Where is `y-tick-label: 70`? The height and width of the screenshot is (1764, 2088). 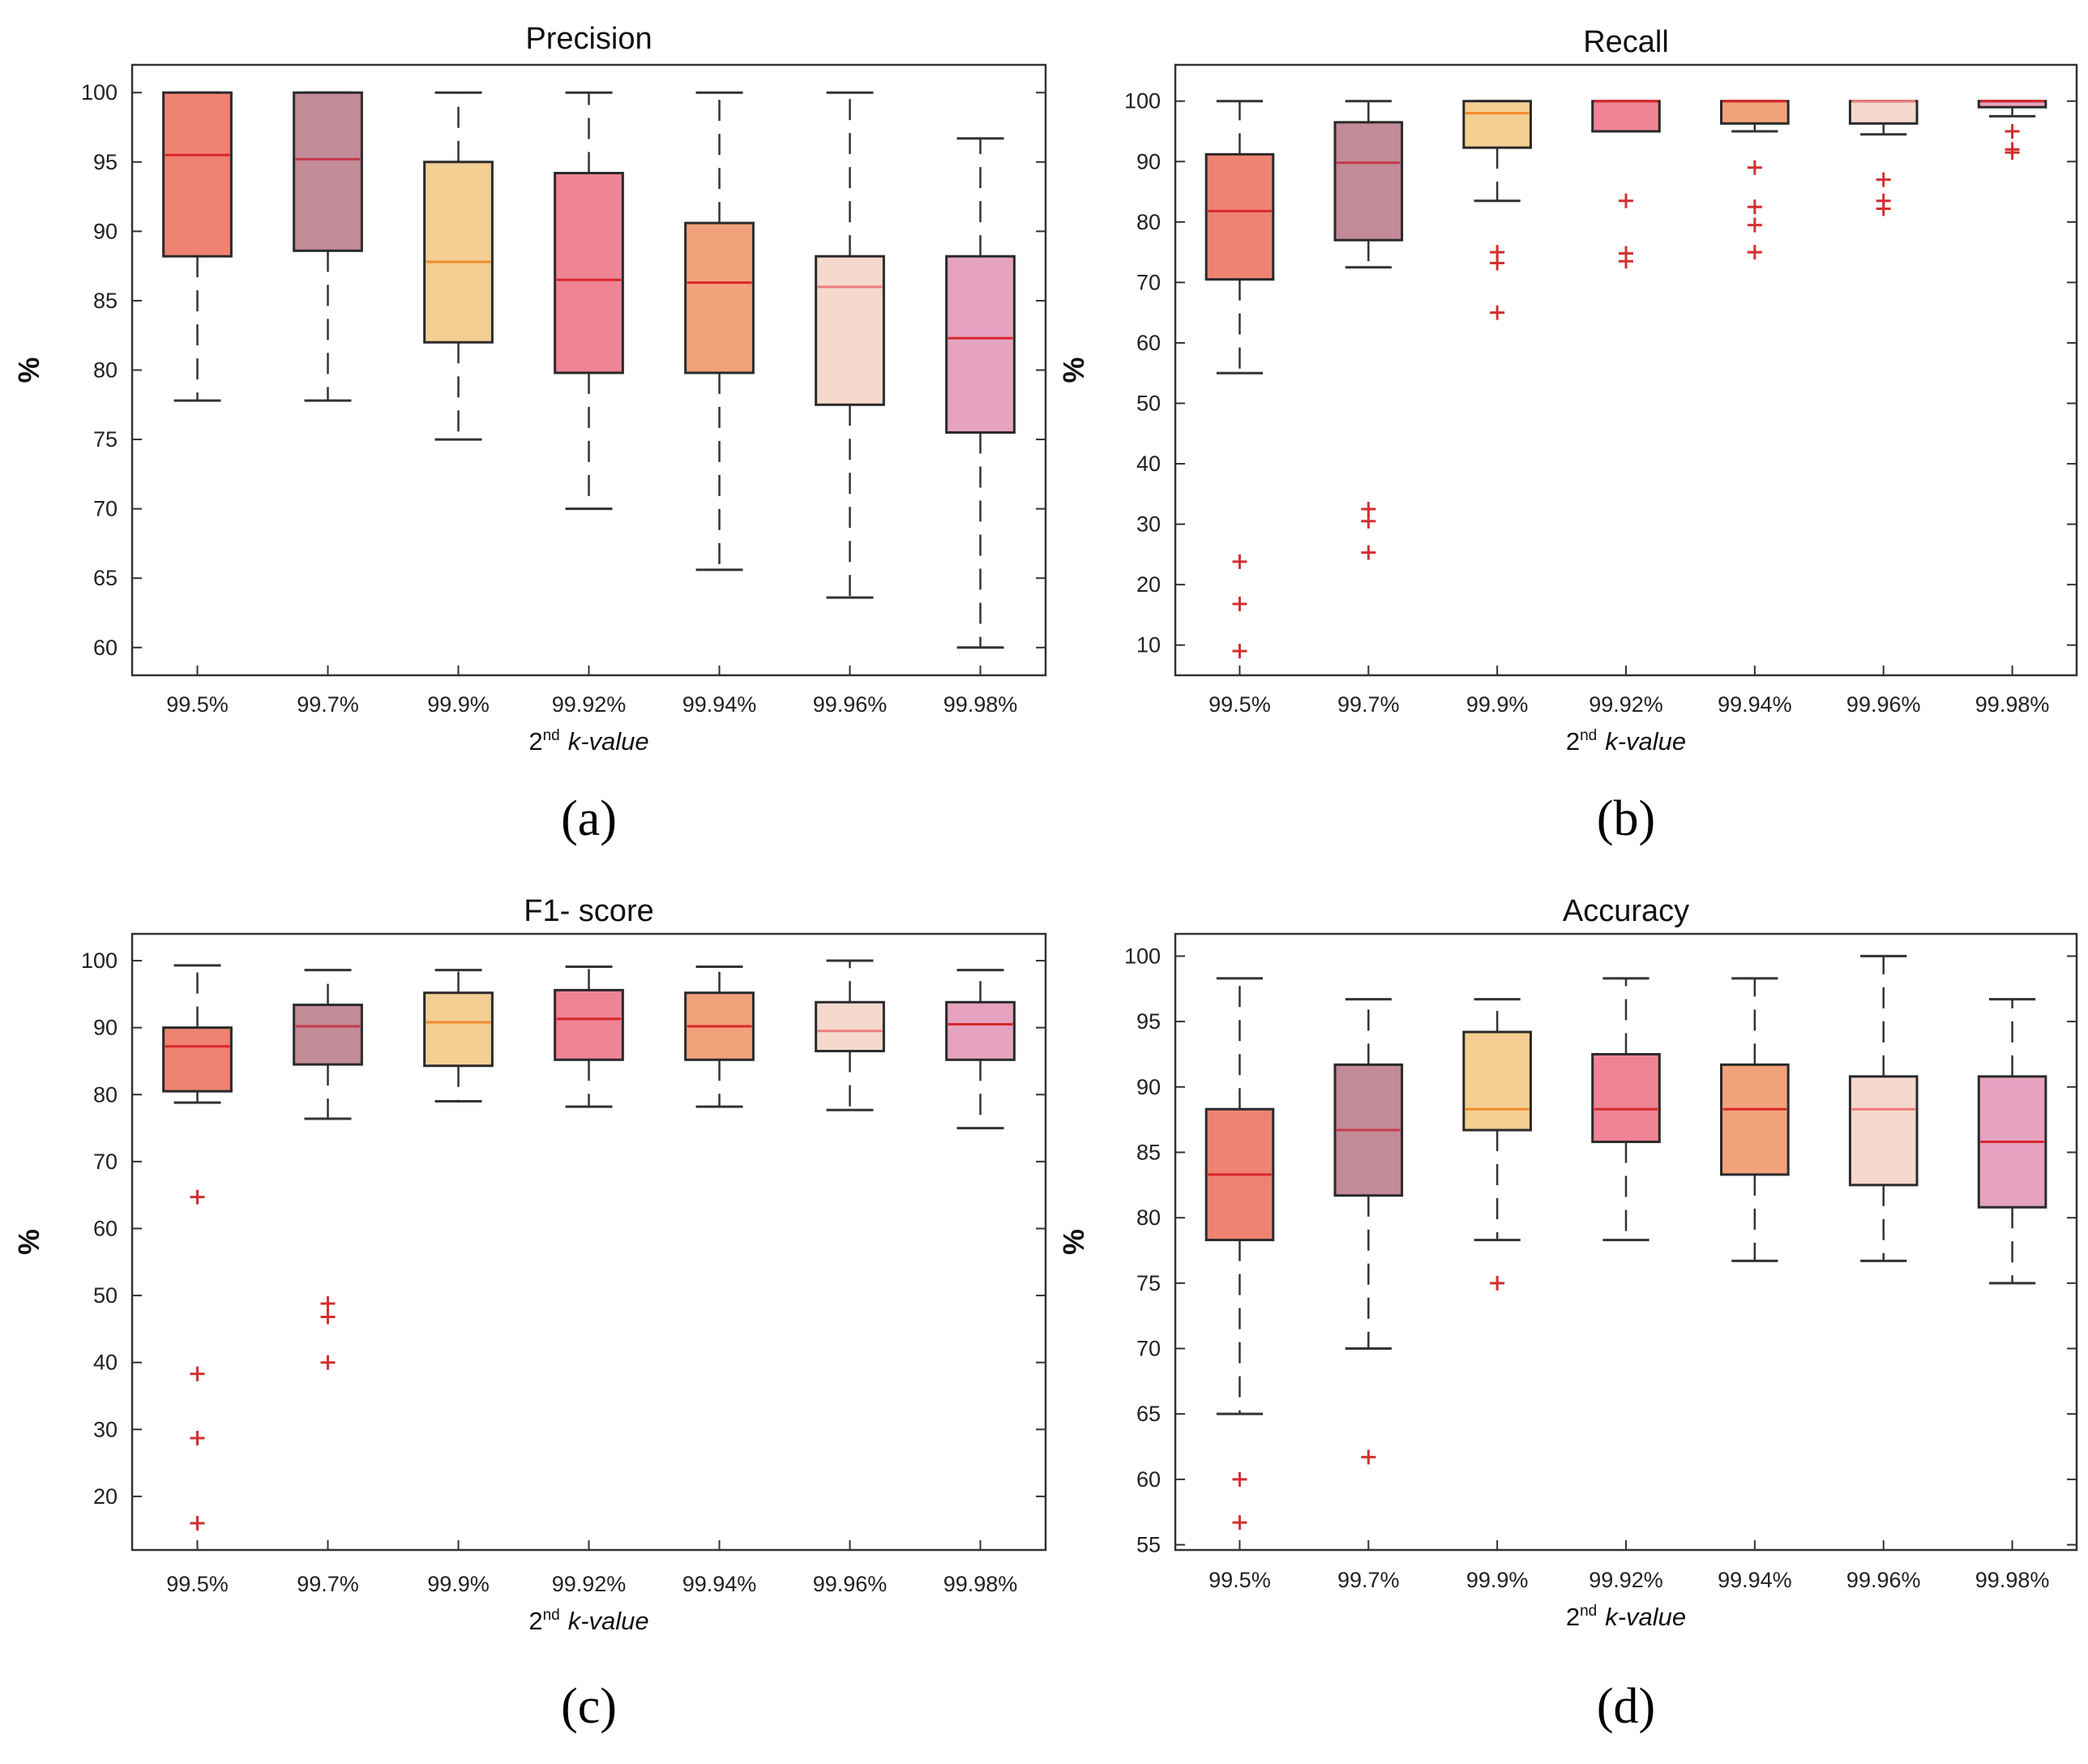
y-tick-label: 70 is located at coordinates (105, 509).